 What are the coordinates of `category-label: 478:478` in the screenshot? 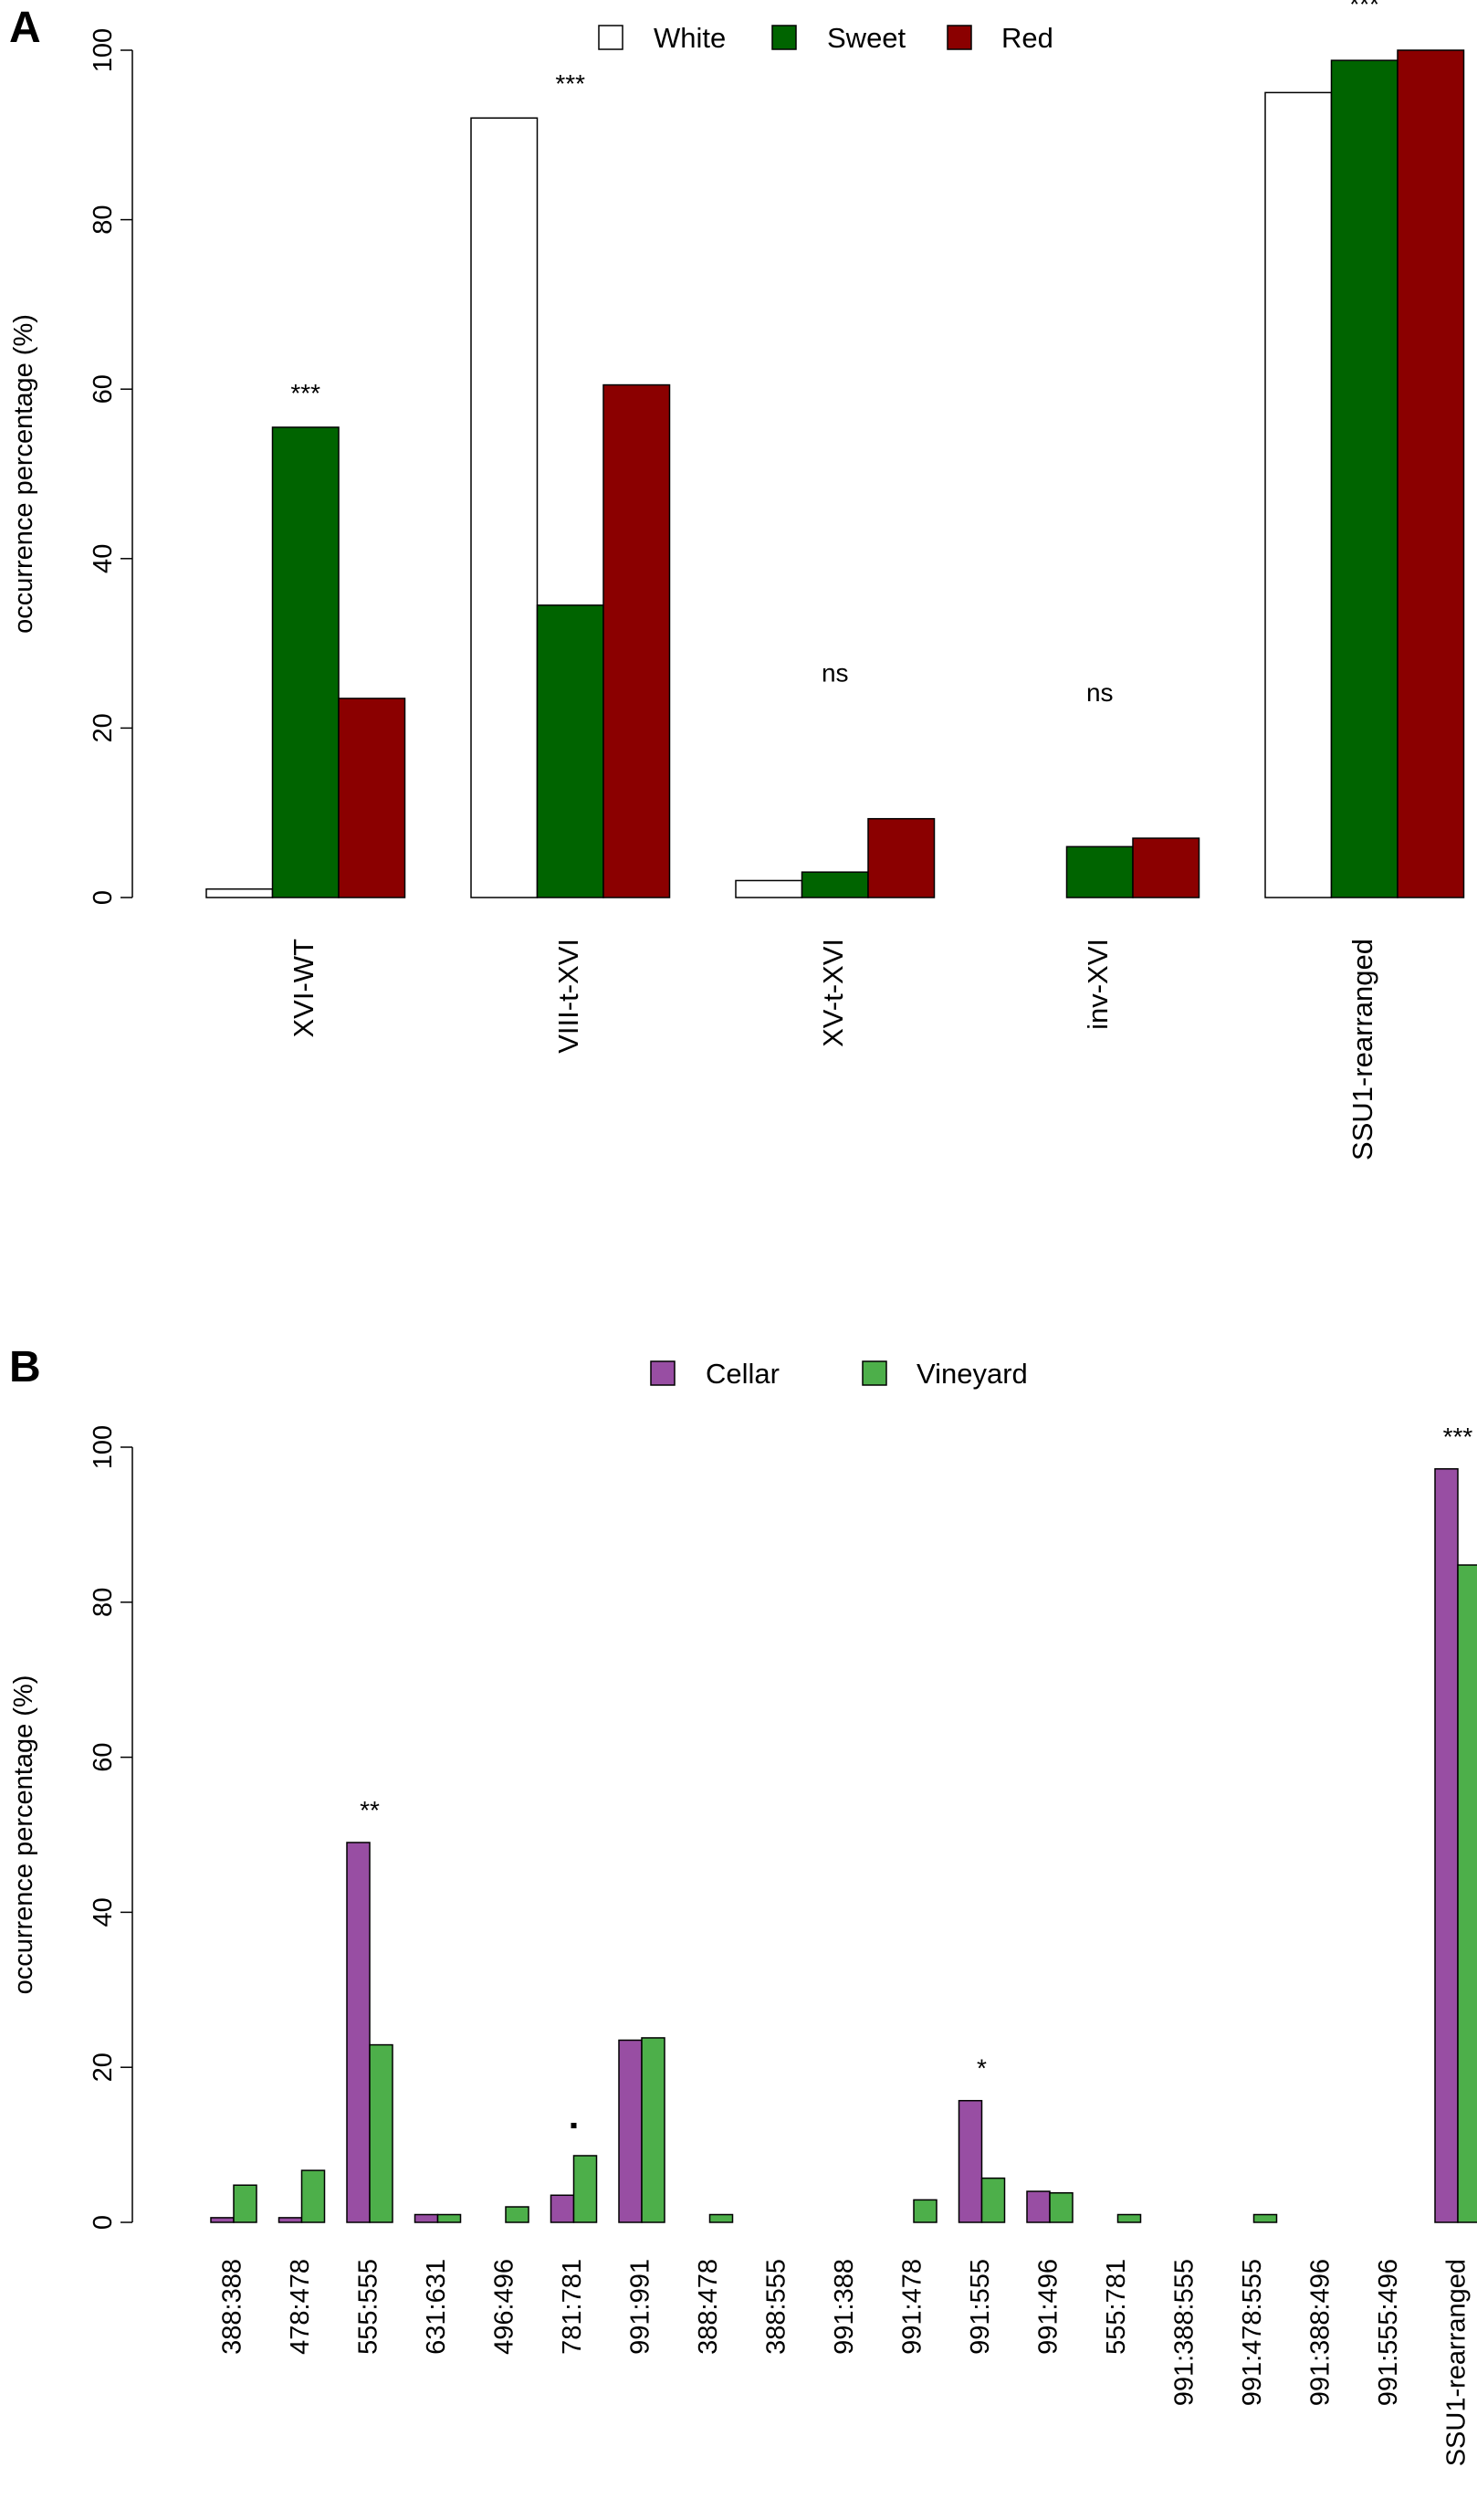 It's located at (300, 2307).